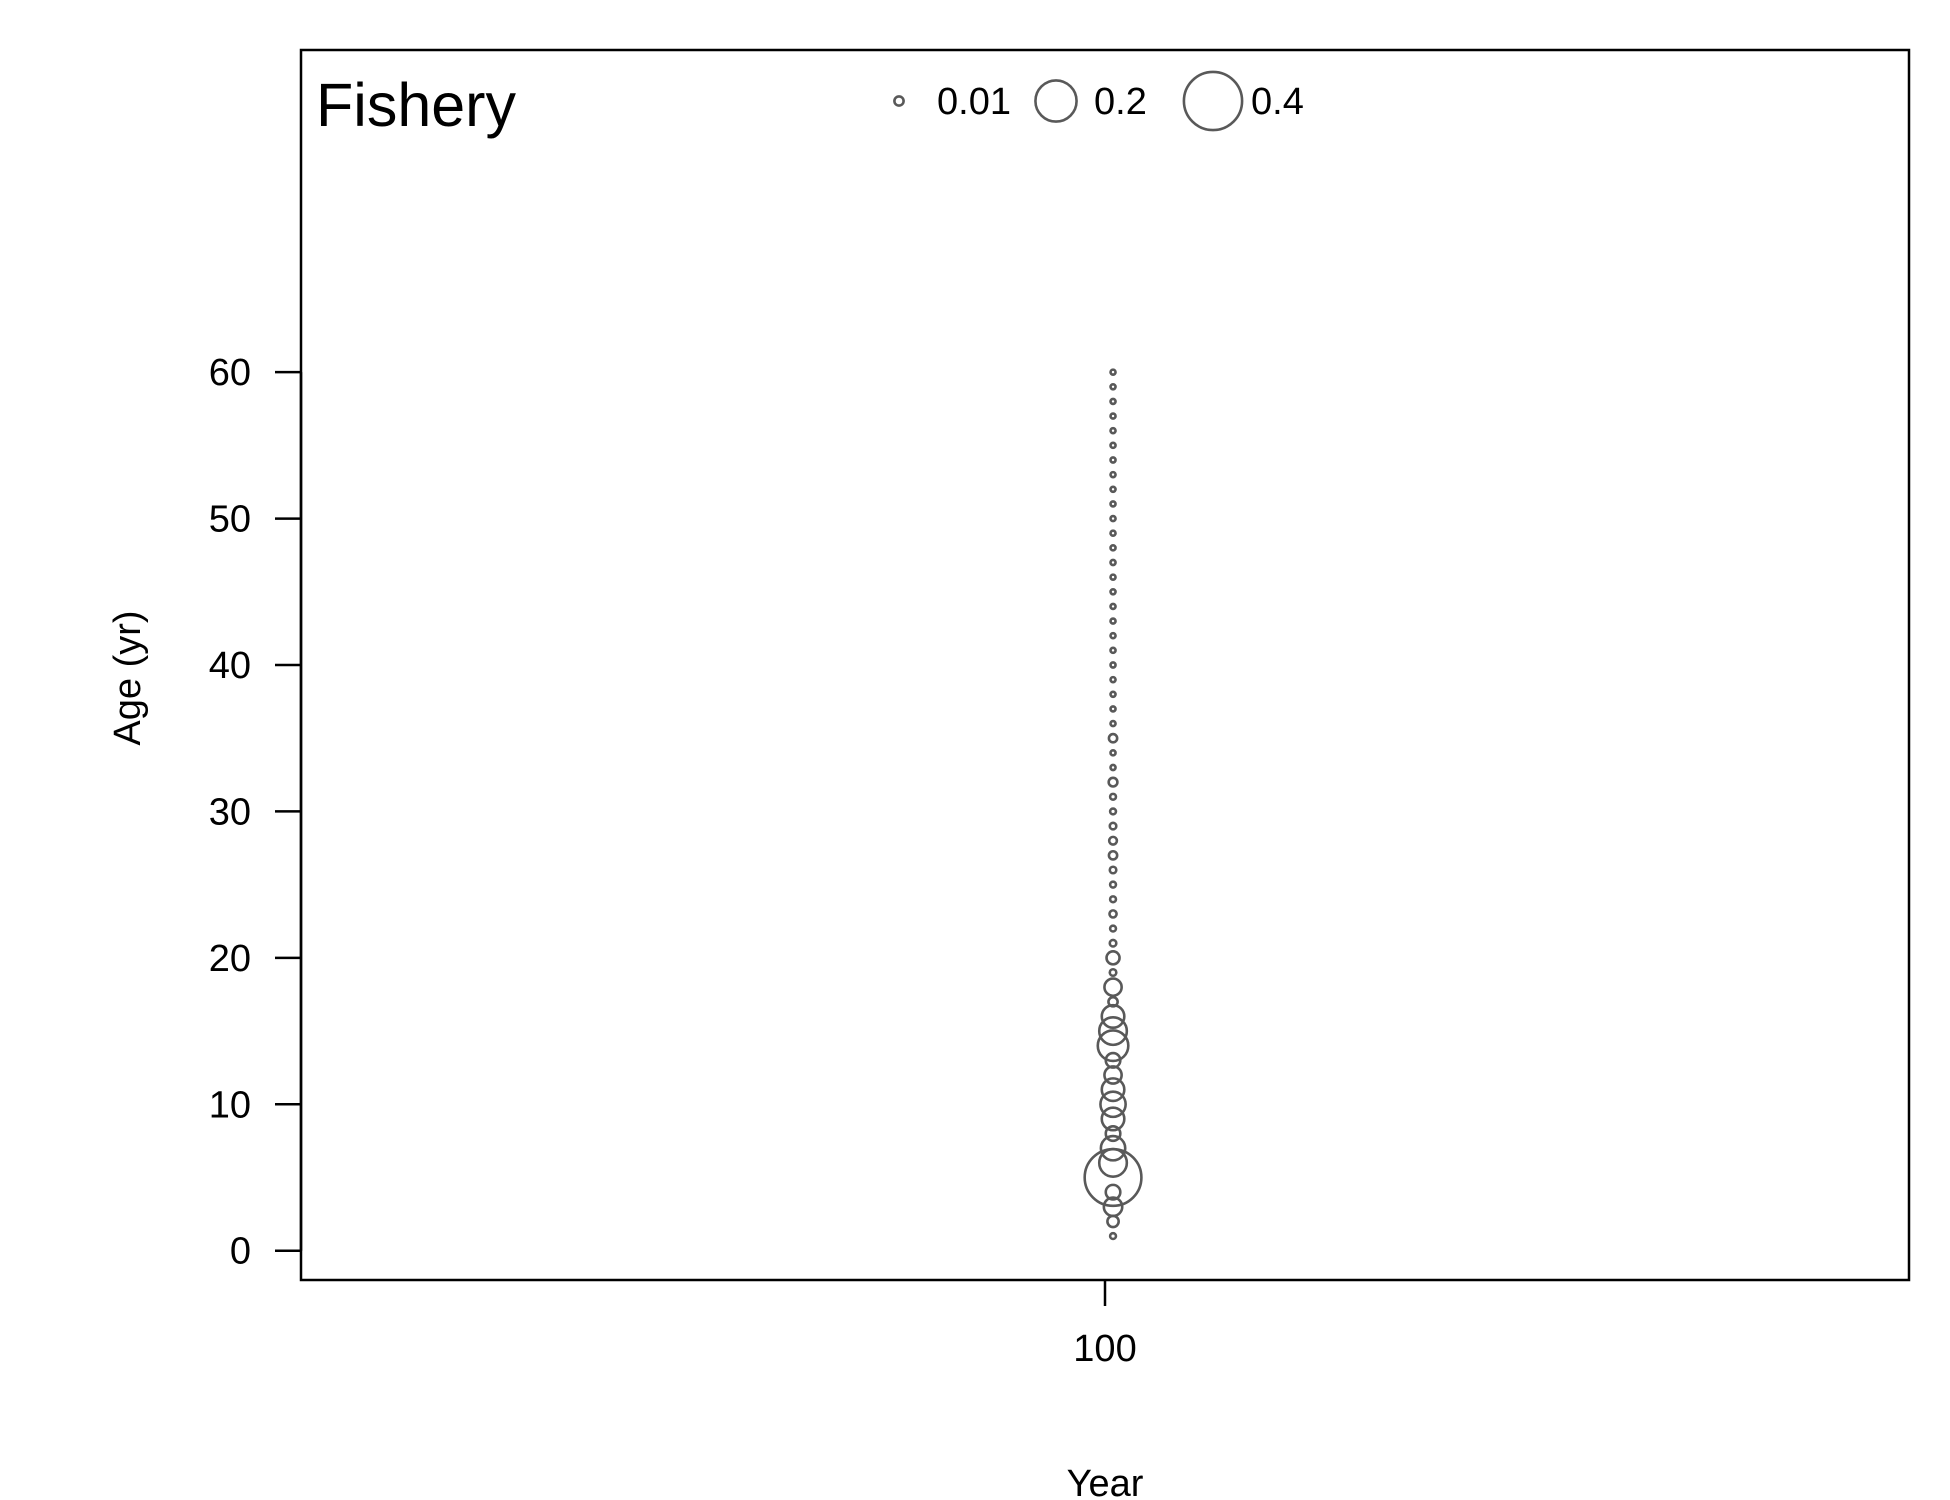 The image size is (1950, 1500). I want to click on y-tick-label: 60, so click(230, 373).